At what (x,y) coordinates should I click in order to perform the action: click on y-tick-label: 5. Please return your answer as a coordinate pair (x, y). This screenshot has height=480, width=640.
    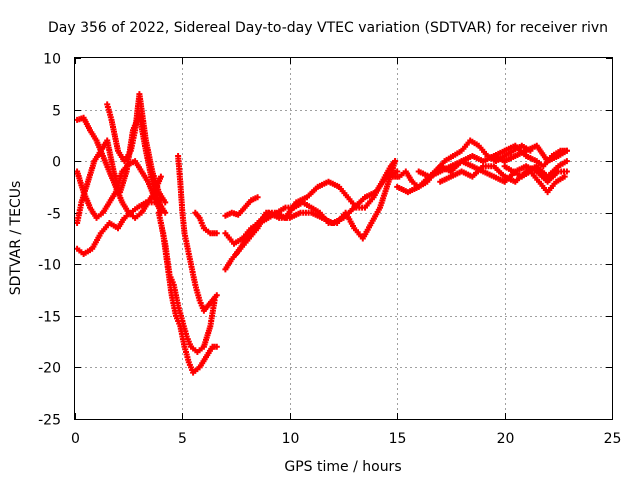
    Looking at the image, I should click on (56, 112).